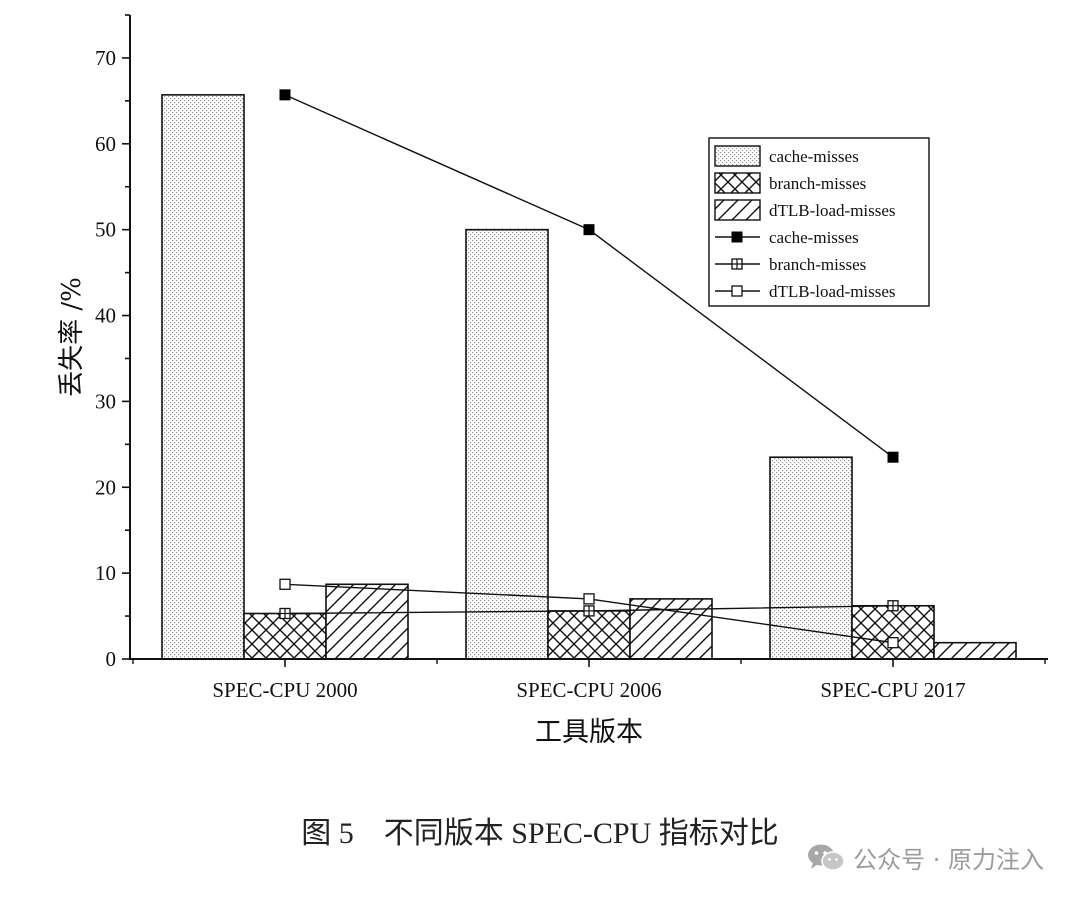 This screenshot has height=902, width=1080. Describe the element at coordinates (589, 732) in the screenshot. I see `x-axis-title: 工具版本` at that location.